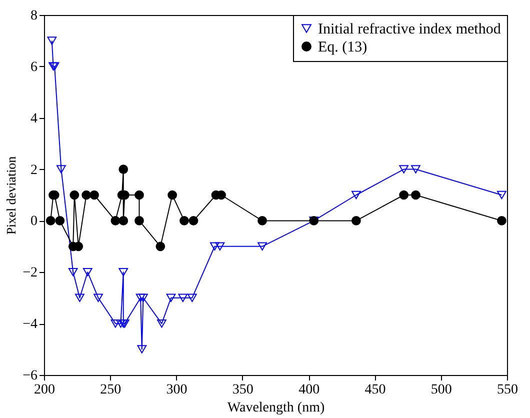 The image size is (530, 418). I want to click on y-tick-label: 0, so click(34, 222).